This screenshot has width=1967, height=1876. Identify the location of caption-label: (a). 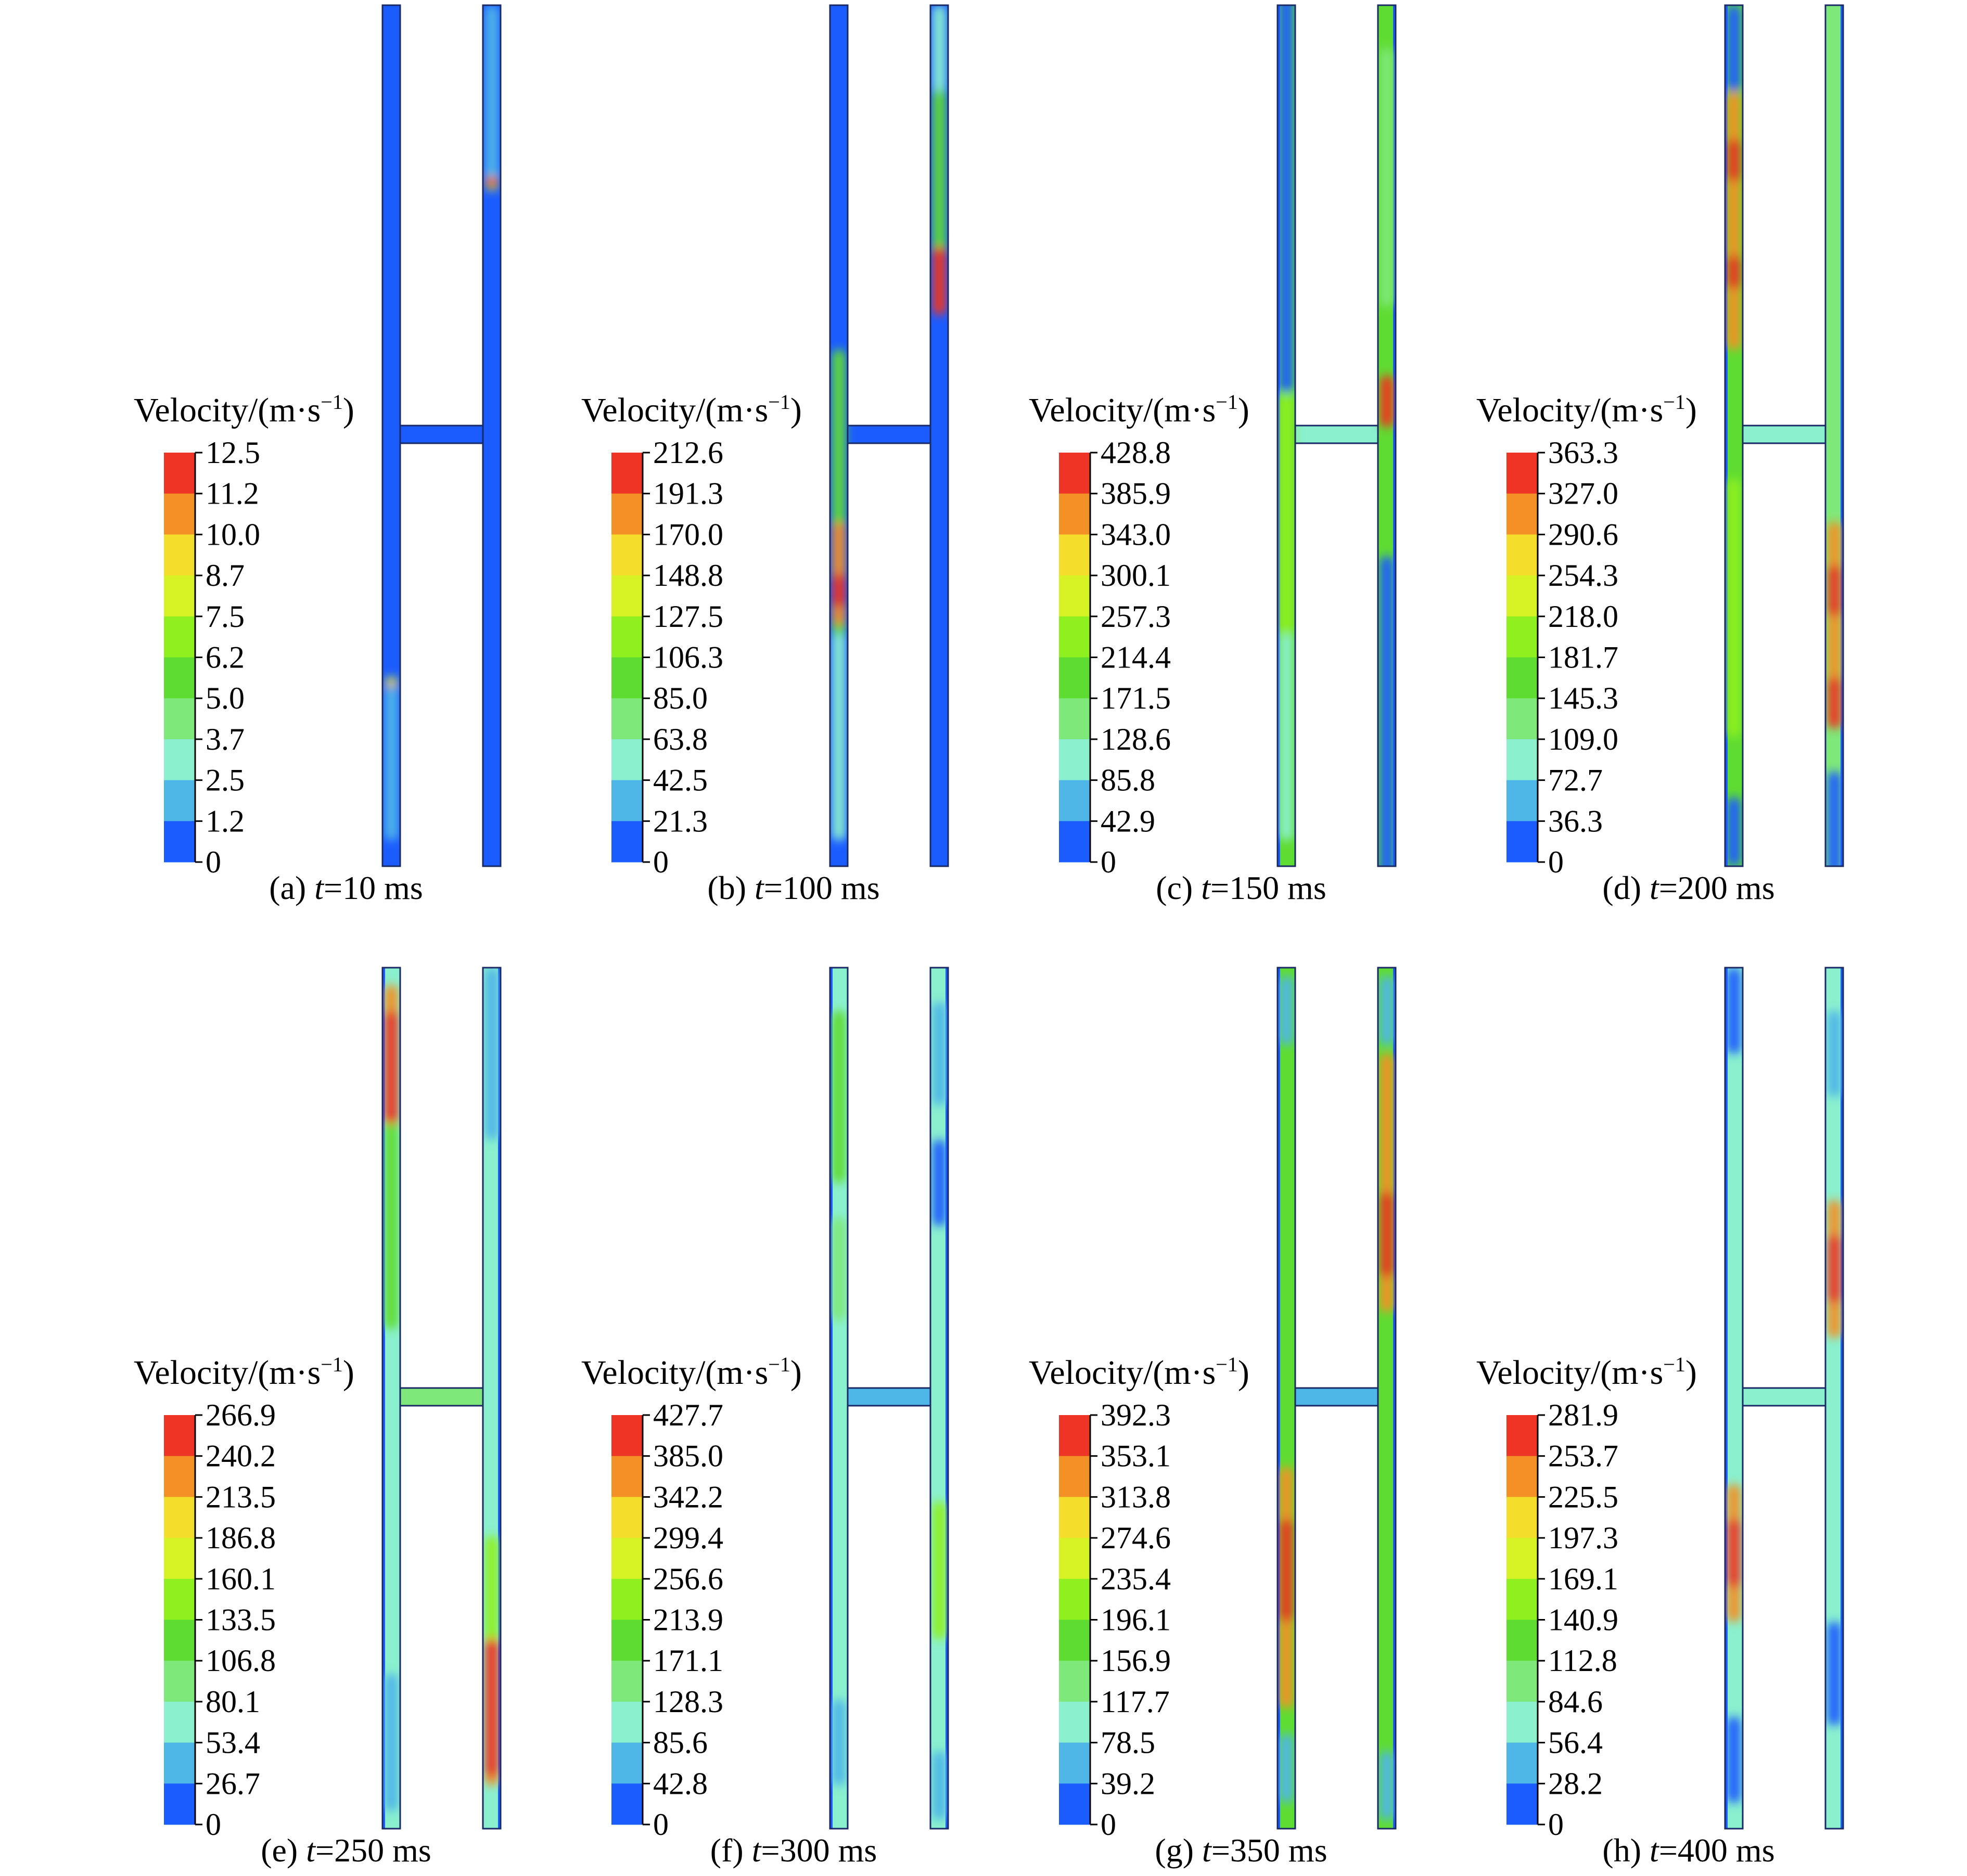
(292, 887).